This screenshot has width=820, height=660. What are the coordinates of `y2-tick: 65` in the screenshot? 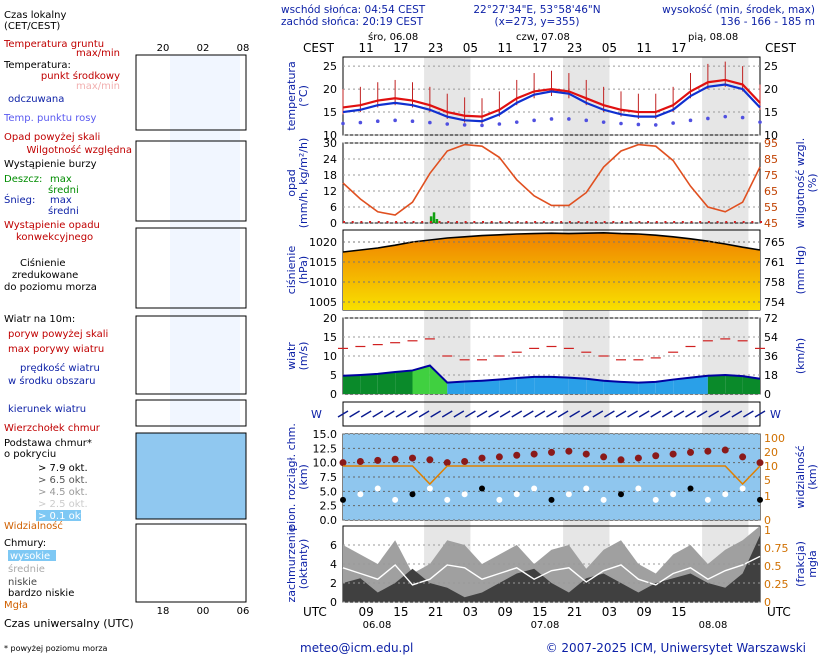 It's located at (771, 191).